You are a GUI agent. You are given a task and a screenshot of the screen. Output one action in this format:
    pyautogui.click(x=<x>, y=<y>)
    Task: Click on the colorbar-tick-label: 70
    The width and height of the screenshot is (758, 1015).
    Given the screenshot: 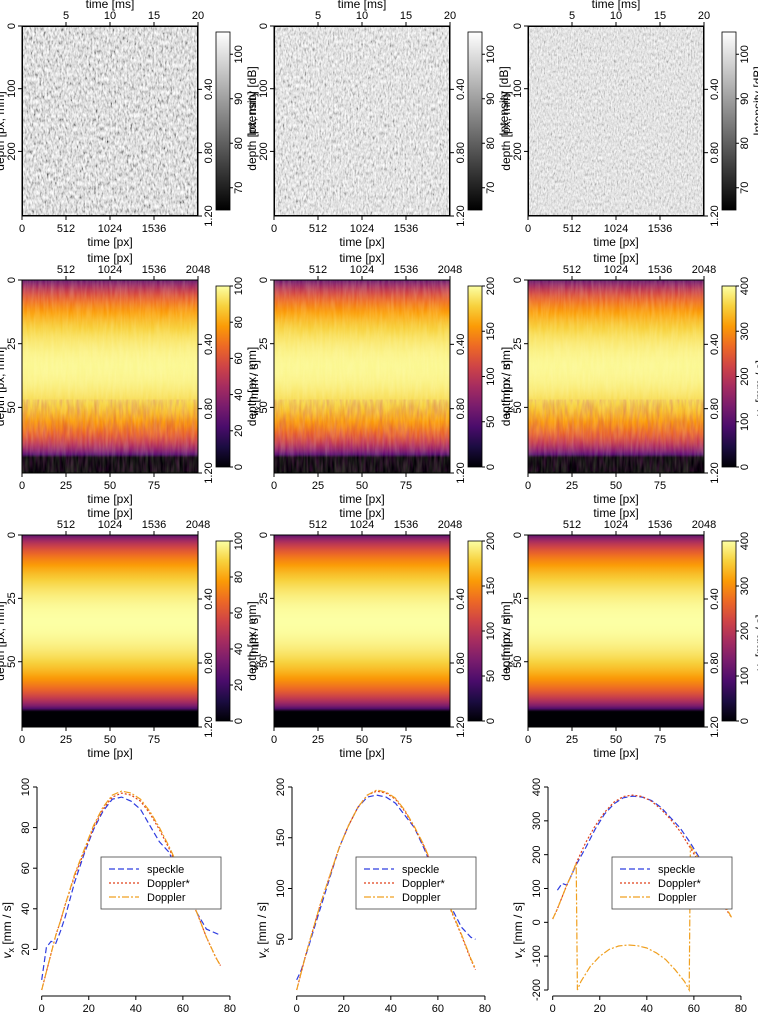 What is the action you would take?
    pyautogui.click(x=745, y=188)
    